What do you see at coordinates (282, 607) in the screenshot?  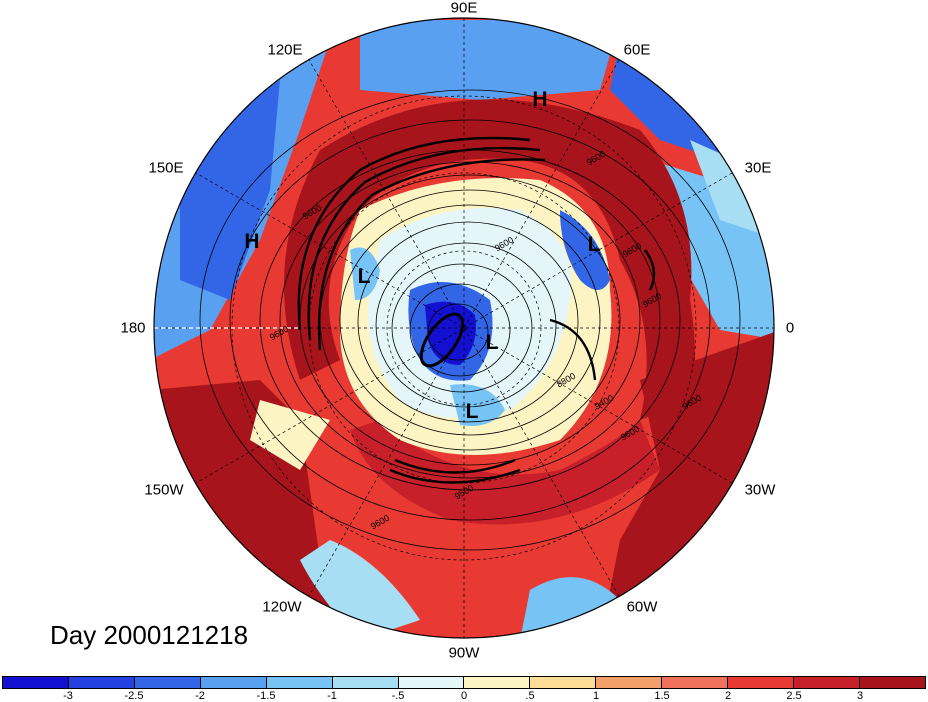 I see `lon-label-120w: 120W` at bounding box center [282, 607].